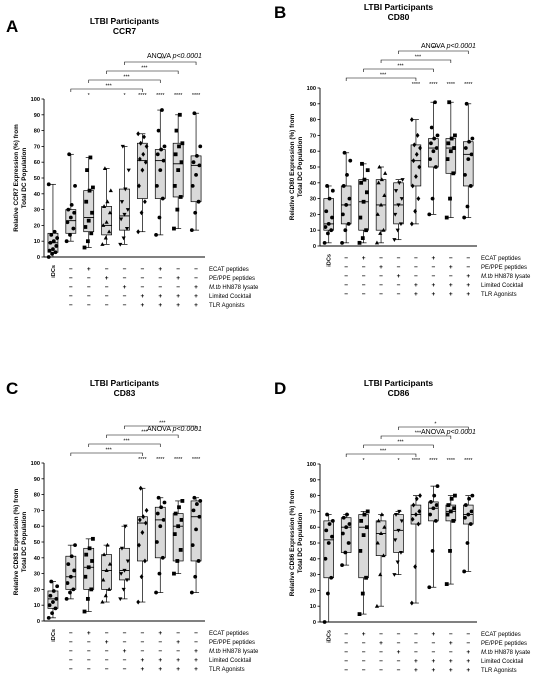 Image resolution: width=550 pixels, height=674 pixels. I want to click on panel-title: LTBI Participants, so click(125, 21).